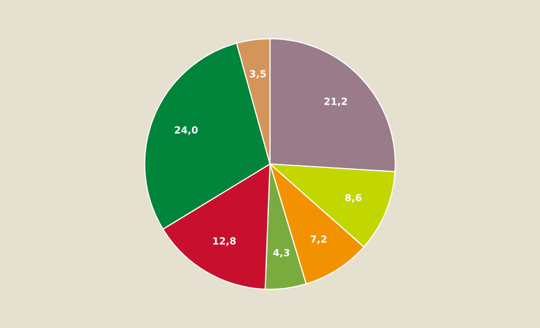  What do you see at coordinates (353, 198) in the screenshot?
I see `data-label: 8,6` at bounding box center [353, 198].